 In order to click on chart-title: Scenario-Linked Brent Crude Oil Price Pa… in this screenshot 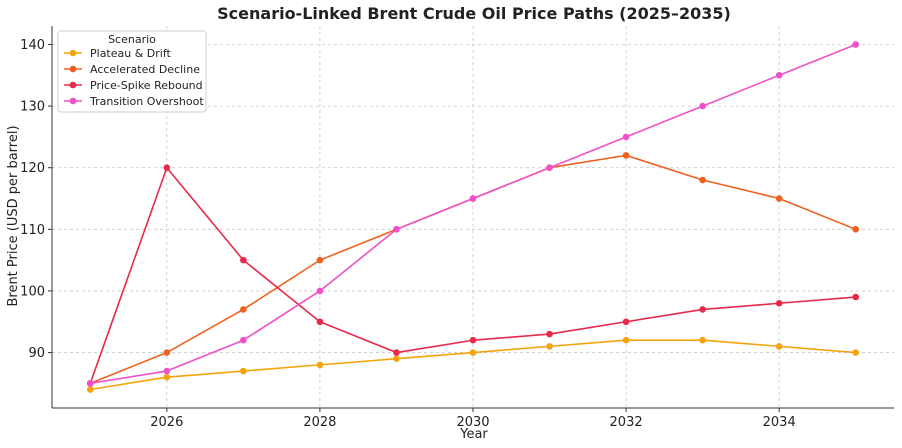, I will do `click(474, 13)`.